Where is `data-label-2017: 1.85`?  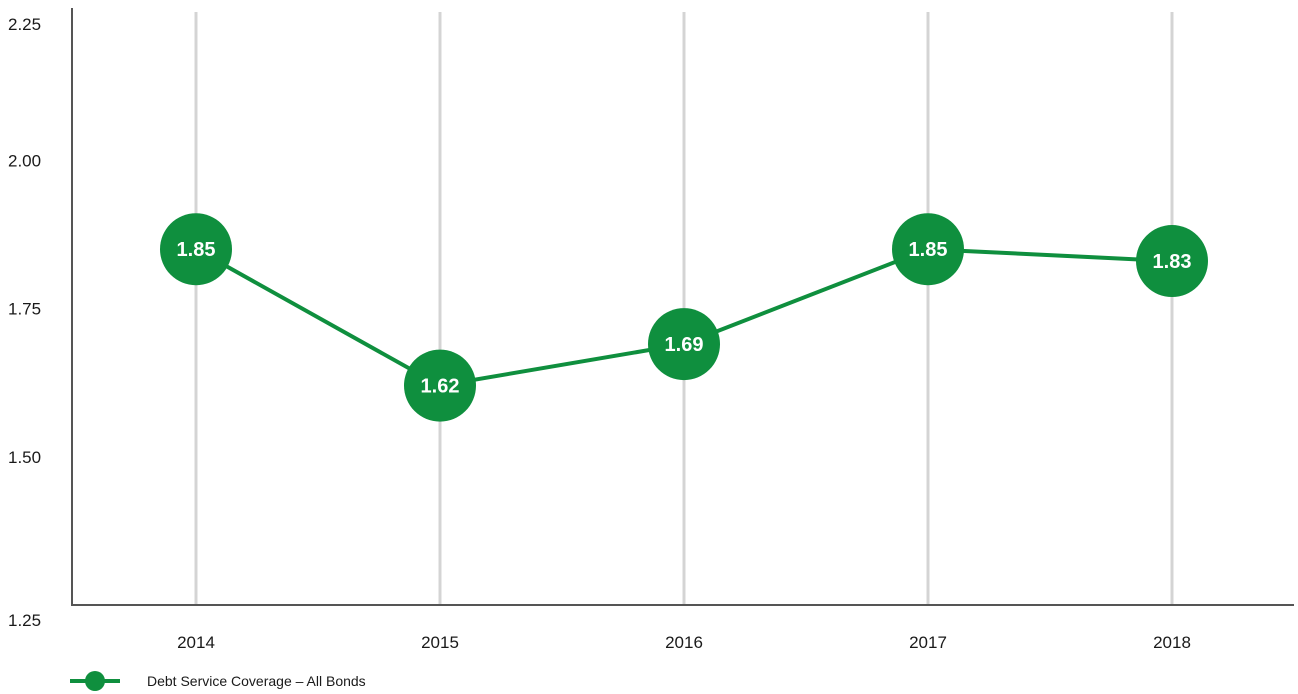 data-label-2017: 1.85 is located at coordinates (928, 250).